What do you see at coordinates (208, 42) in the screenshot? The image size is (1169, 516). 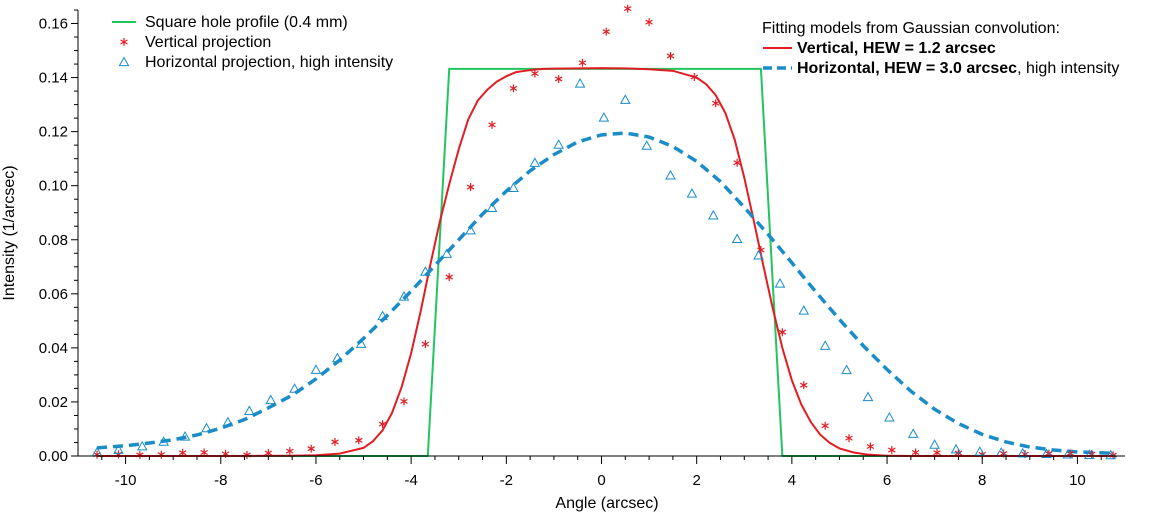 I see `legend-label-vertical-projection: Vertical projection` at bounding box center [208, 42].